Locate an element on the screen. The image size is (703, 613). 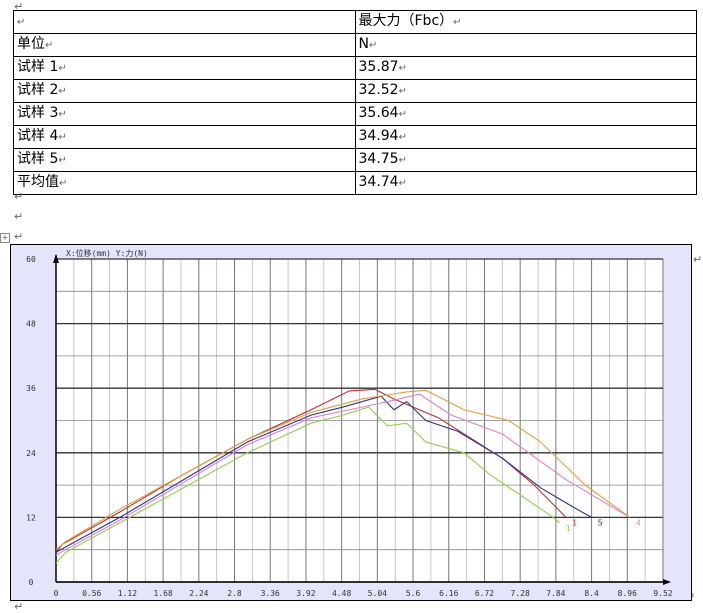
x-tick-label: 0.56 is located at coordinates (91, 593).